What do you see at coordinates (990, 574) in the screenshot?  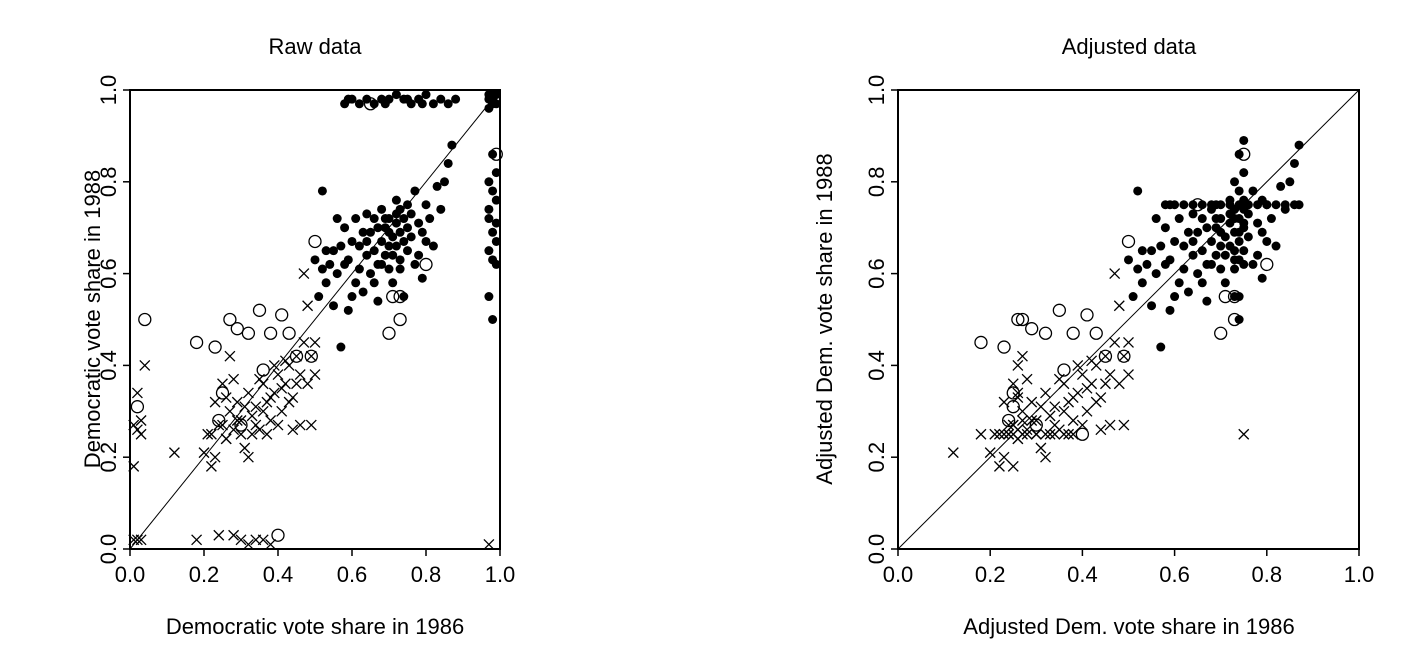 I see `x-tick-label: 0.2` at bounding box center [990, 574].